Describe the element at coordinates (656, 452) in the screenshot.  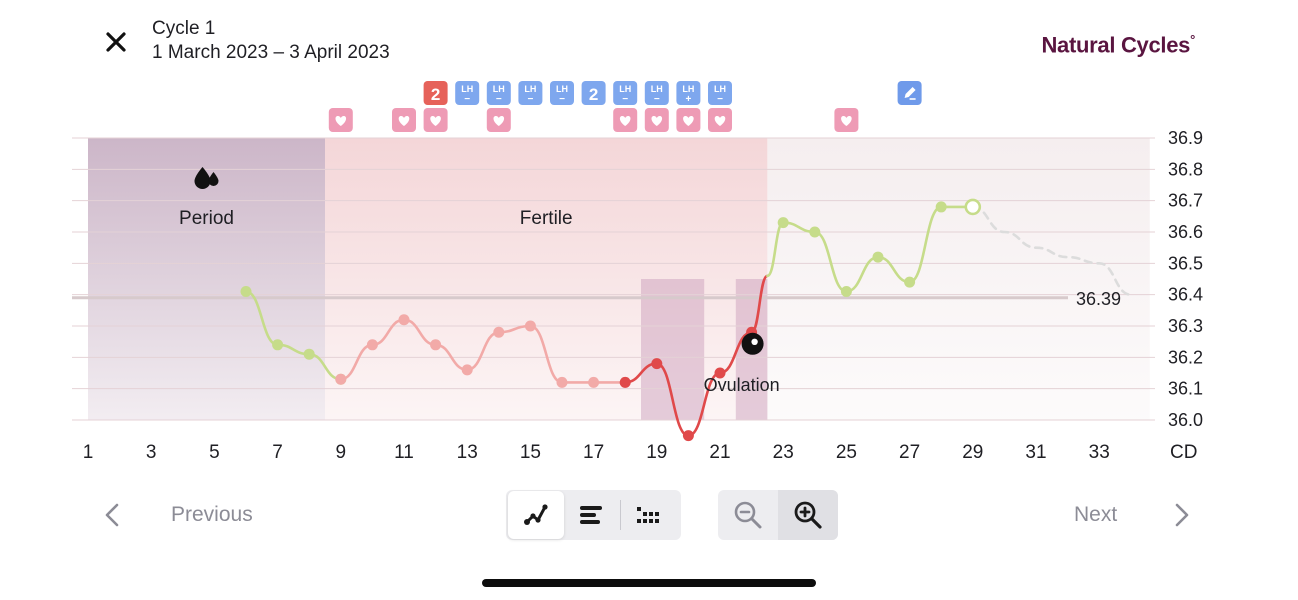
I see `x-tick-label: 19` at that location.